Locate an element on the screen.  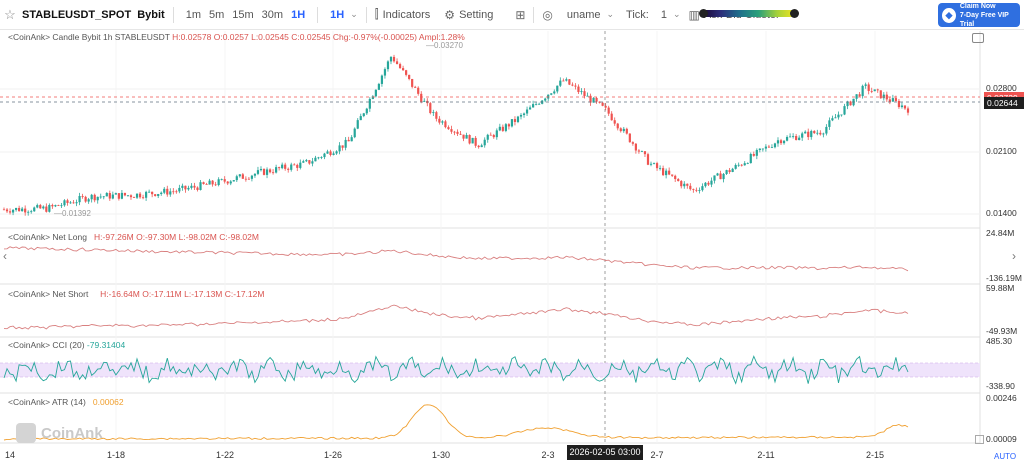
interval-dropdown: 1H is located at coordinates (337, 14).